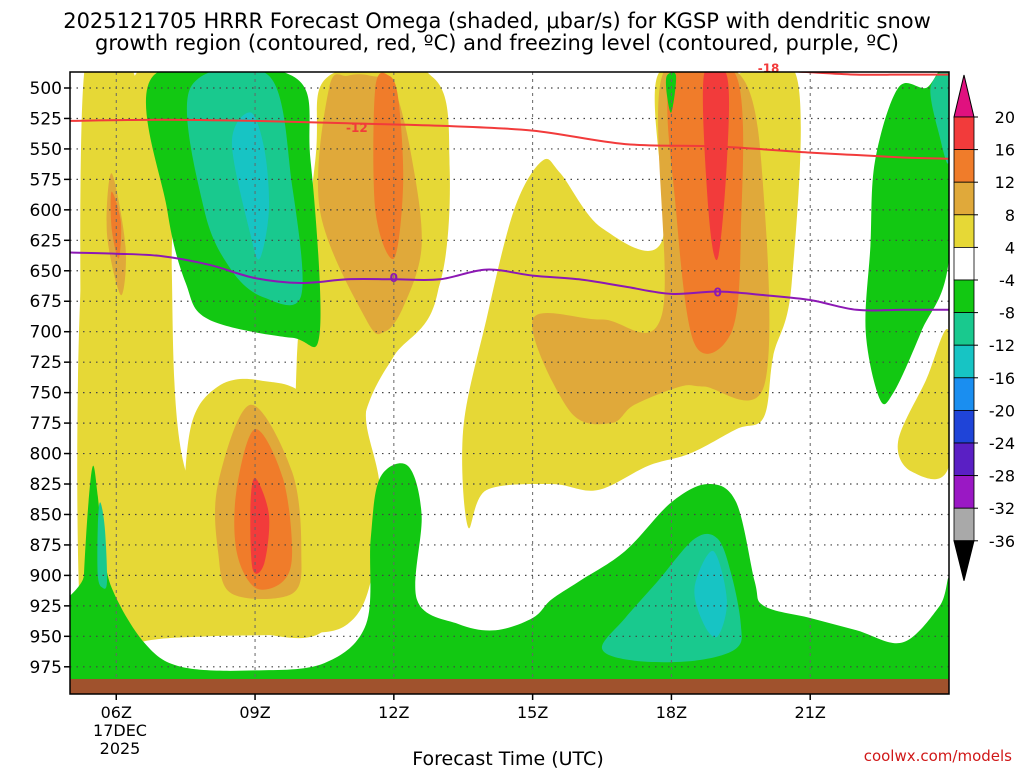 This screenshot has width=1024, height=768. I want to click on credit-text: coolwx.com/models, so click(938, 756).